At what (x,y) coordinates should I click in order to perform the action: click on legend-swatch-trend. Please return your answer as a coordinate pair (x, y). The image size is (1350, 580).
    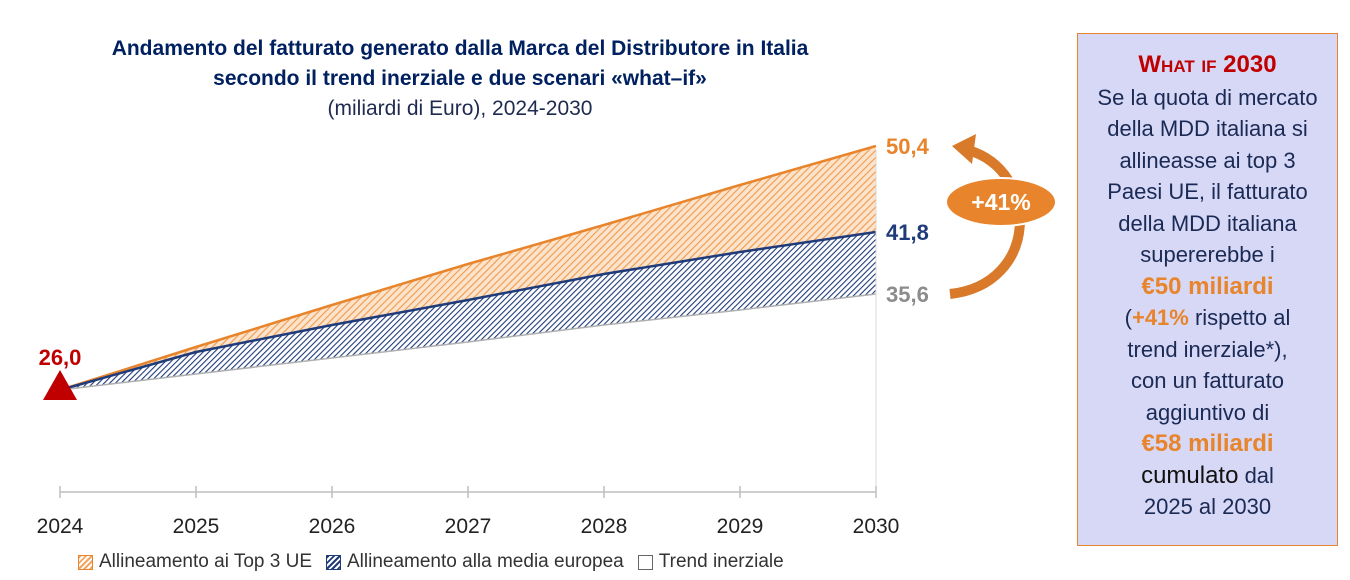
    Looking at the image, I should click on (645, 562).